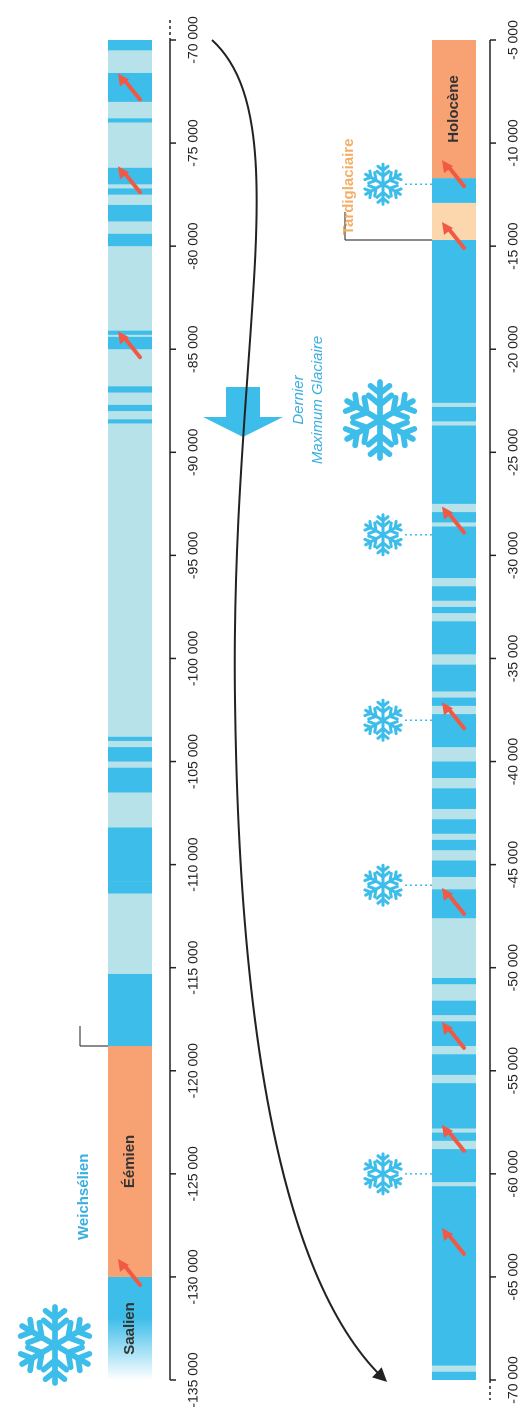 This screenshot has width=528, height=1413. Describe the element at coordinates (193, 452) in the screenshot. I see `top-tick-label: -90 000` at that location.